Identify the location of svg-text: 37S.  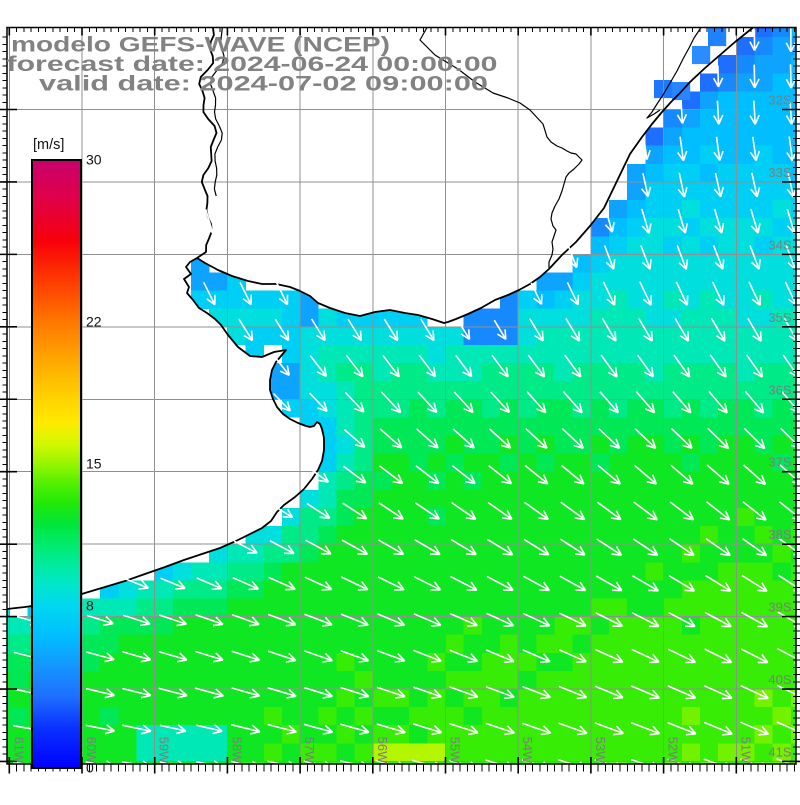
(779, 462).